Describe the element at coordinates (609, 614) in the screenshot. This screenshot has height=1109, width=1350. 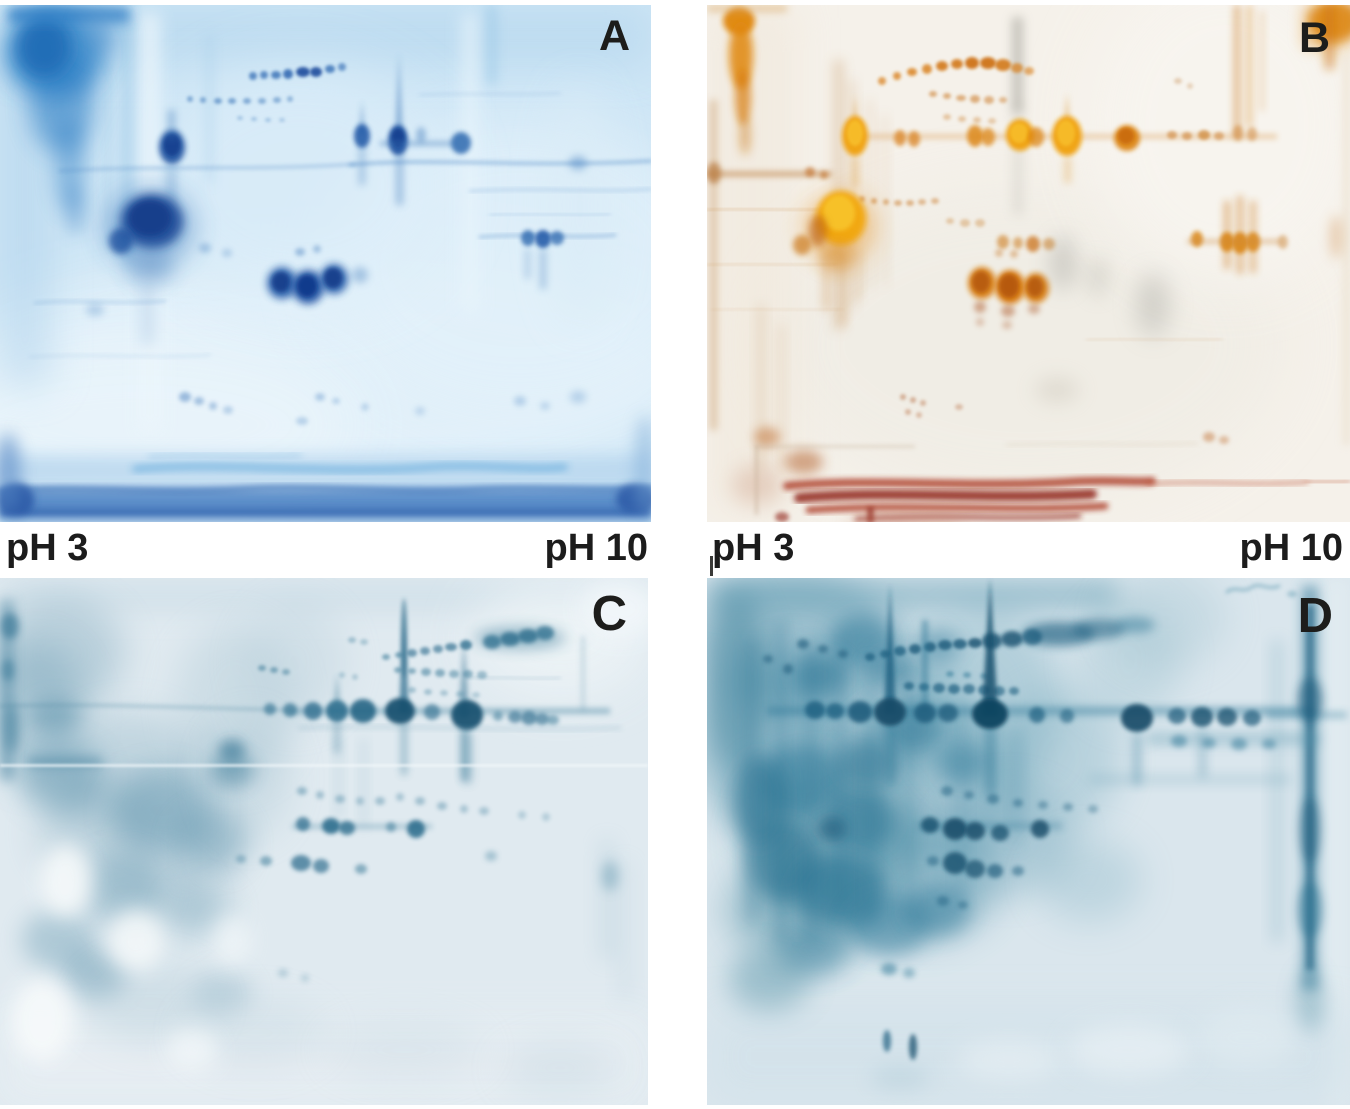
I see `panel-label-c: C` at that location.